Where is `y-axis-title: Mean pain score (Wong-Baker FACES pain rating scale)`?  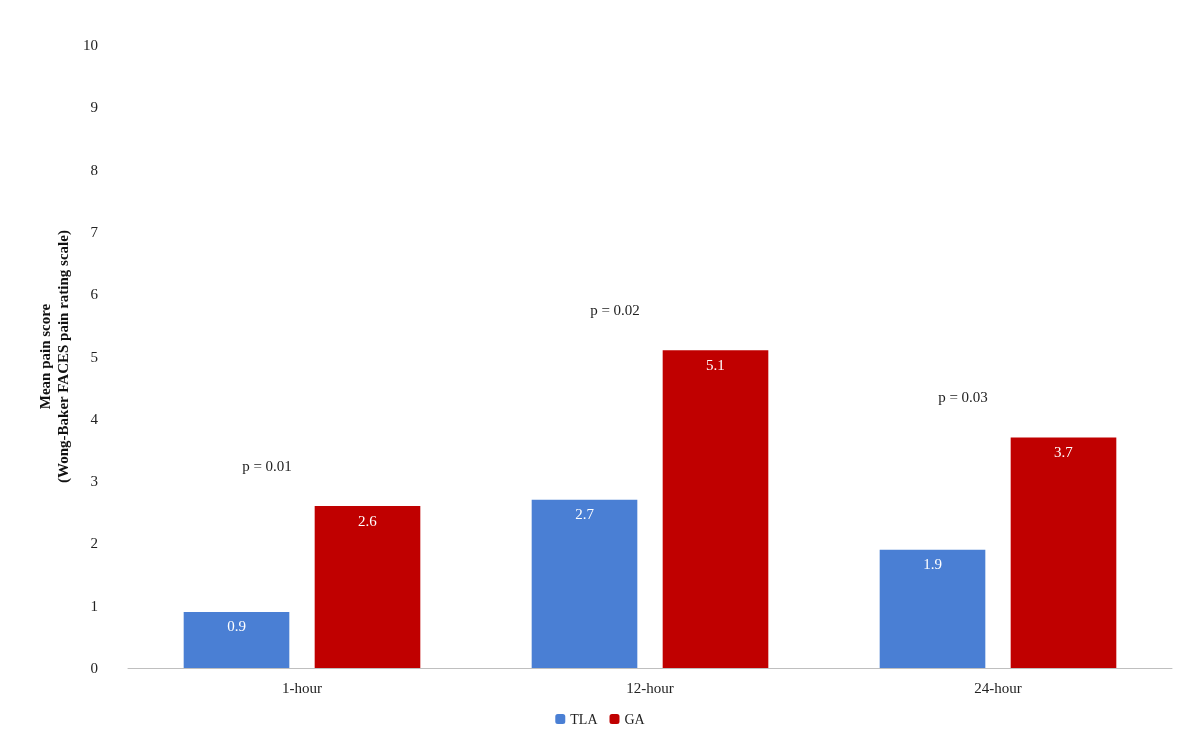
y-axis-title: Mean pain score (Wong-Baker FACES pain rating scale) is located at coordinates (55, 356).